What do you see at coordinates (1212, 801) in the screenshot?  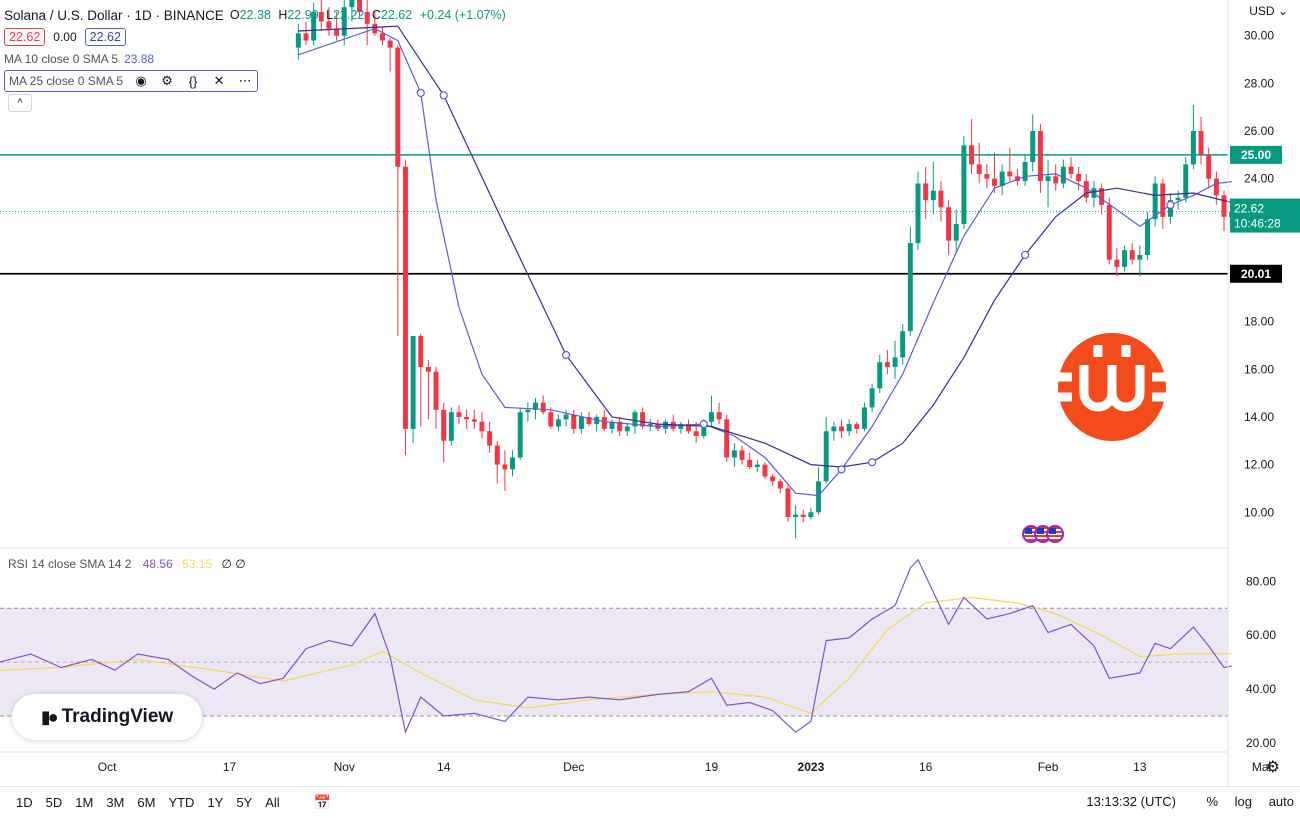 I see `percent-toggle: %` at bounding box center [1212, 801].